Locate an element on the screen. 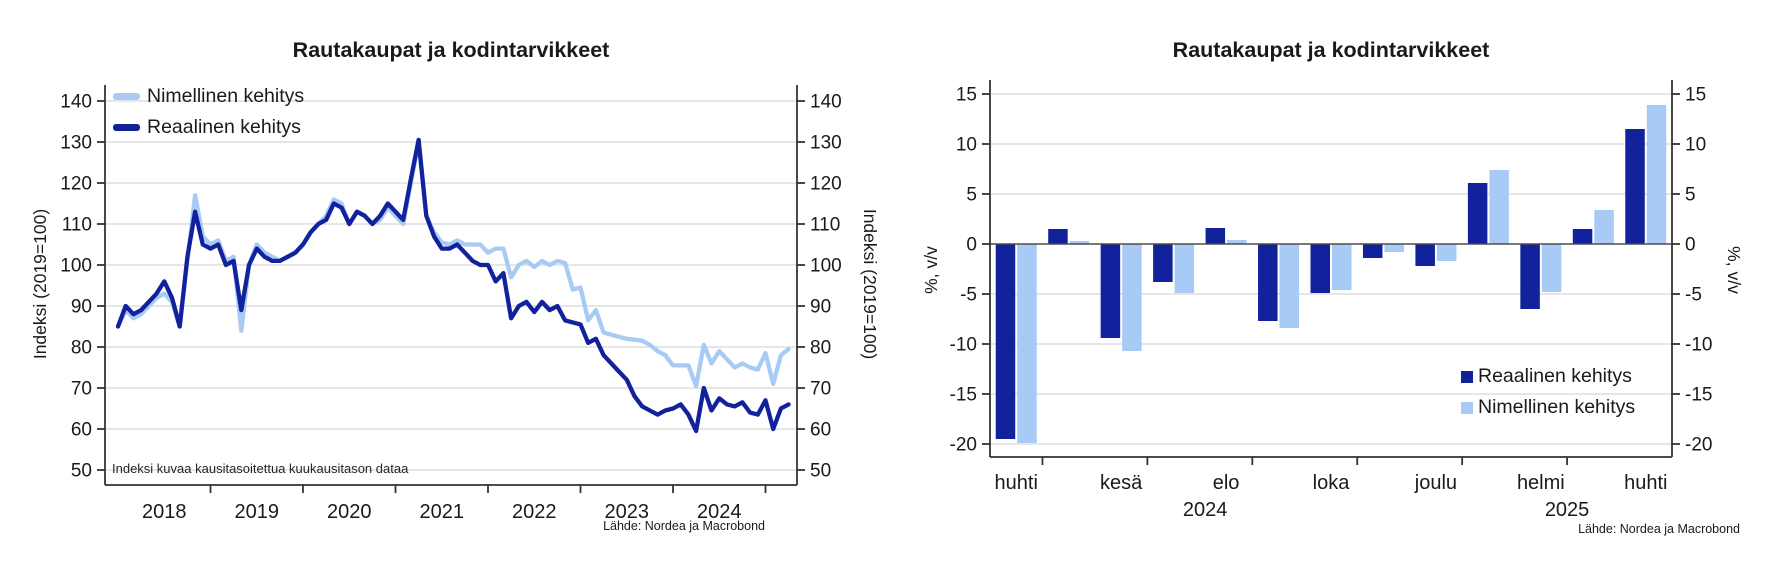  x-tick-label: 2024 is located at coordinates (719, 512).